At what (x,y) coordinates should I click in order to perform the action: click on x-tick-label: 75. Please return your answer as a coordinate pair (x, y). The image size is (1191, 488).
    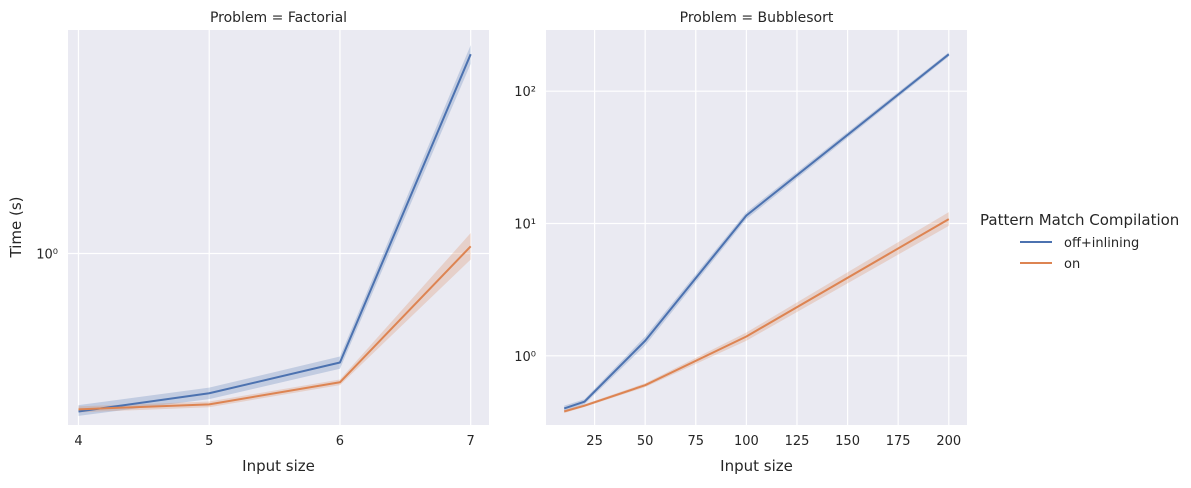
    Looking at the image, I should click on (696, 441).